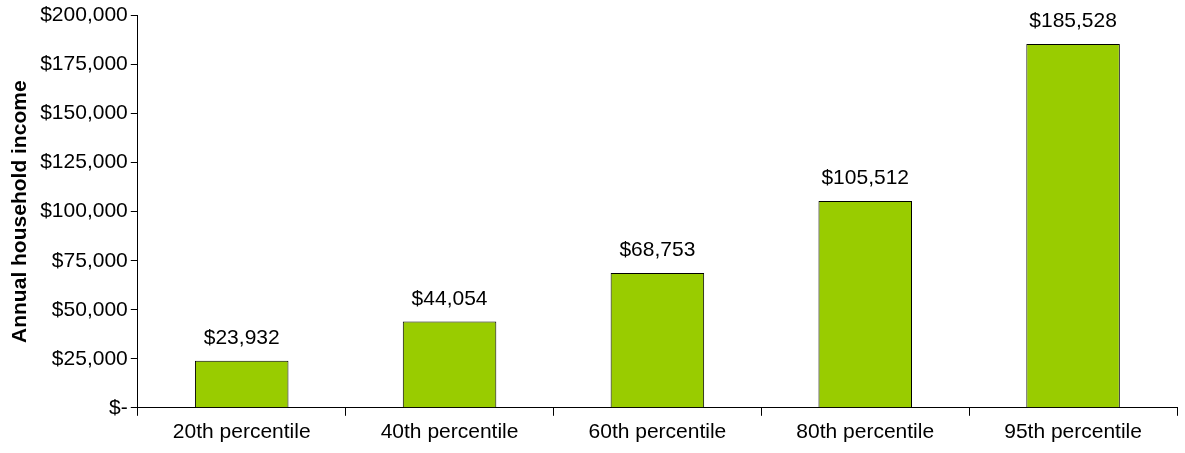 The height and width of the screenshot is (453, 1185). What do you see at coordinates (1073, 20) in the screenshot?
I see `data-label: $185,528` at bounding box center [1073, 20].